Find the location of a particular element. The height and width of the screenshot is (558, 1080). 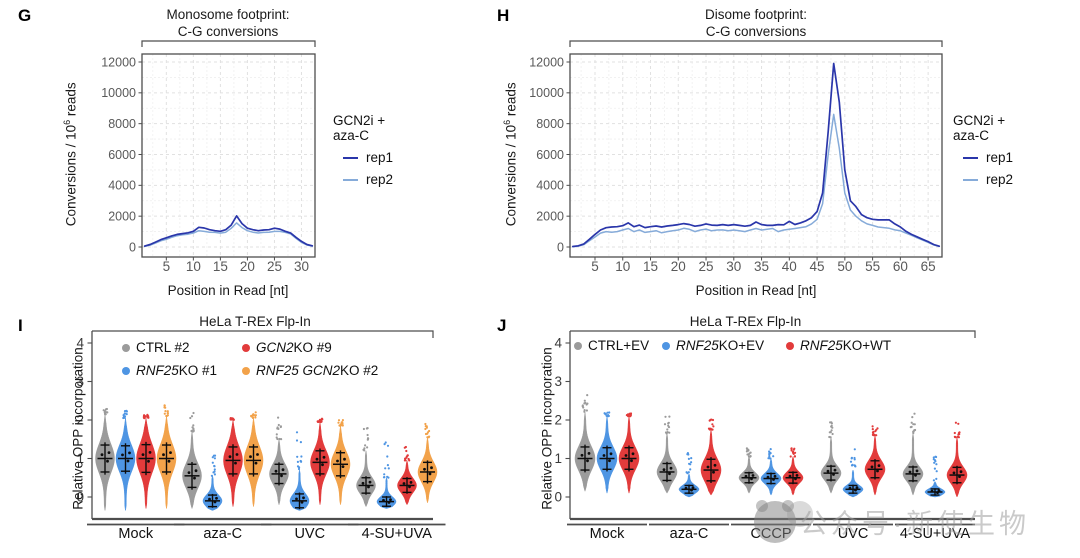

watermark-logo-icon is located at coordinates (783, 521).